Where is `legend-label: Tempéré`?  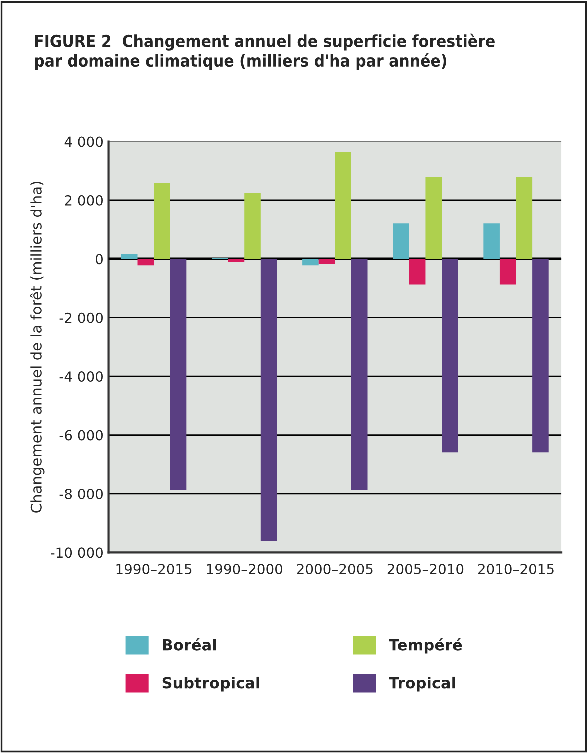
legend-label: Tempéré is located at coordinates (425, 646).